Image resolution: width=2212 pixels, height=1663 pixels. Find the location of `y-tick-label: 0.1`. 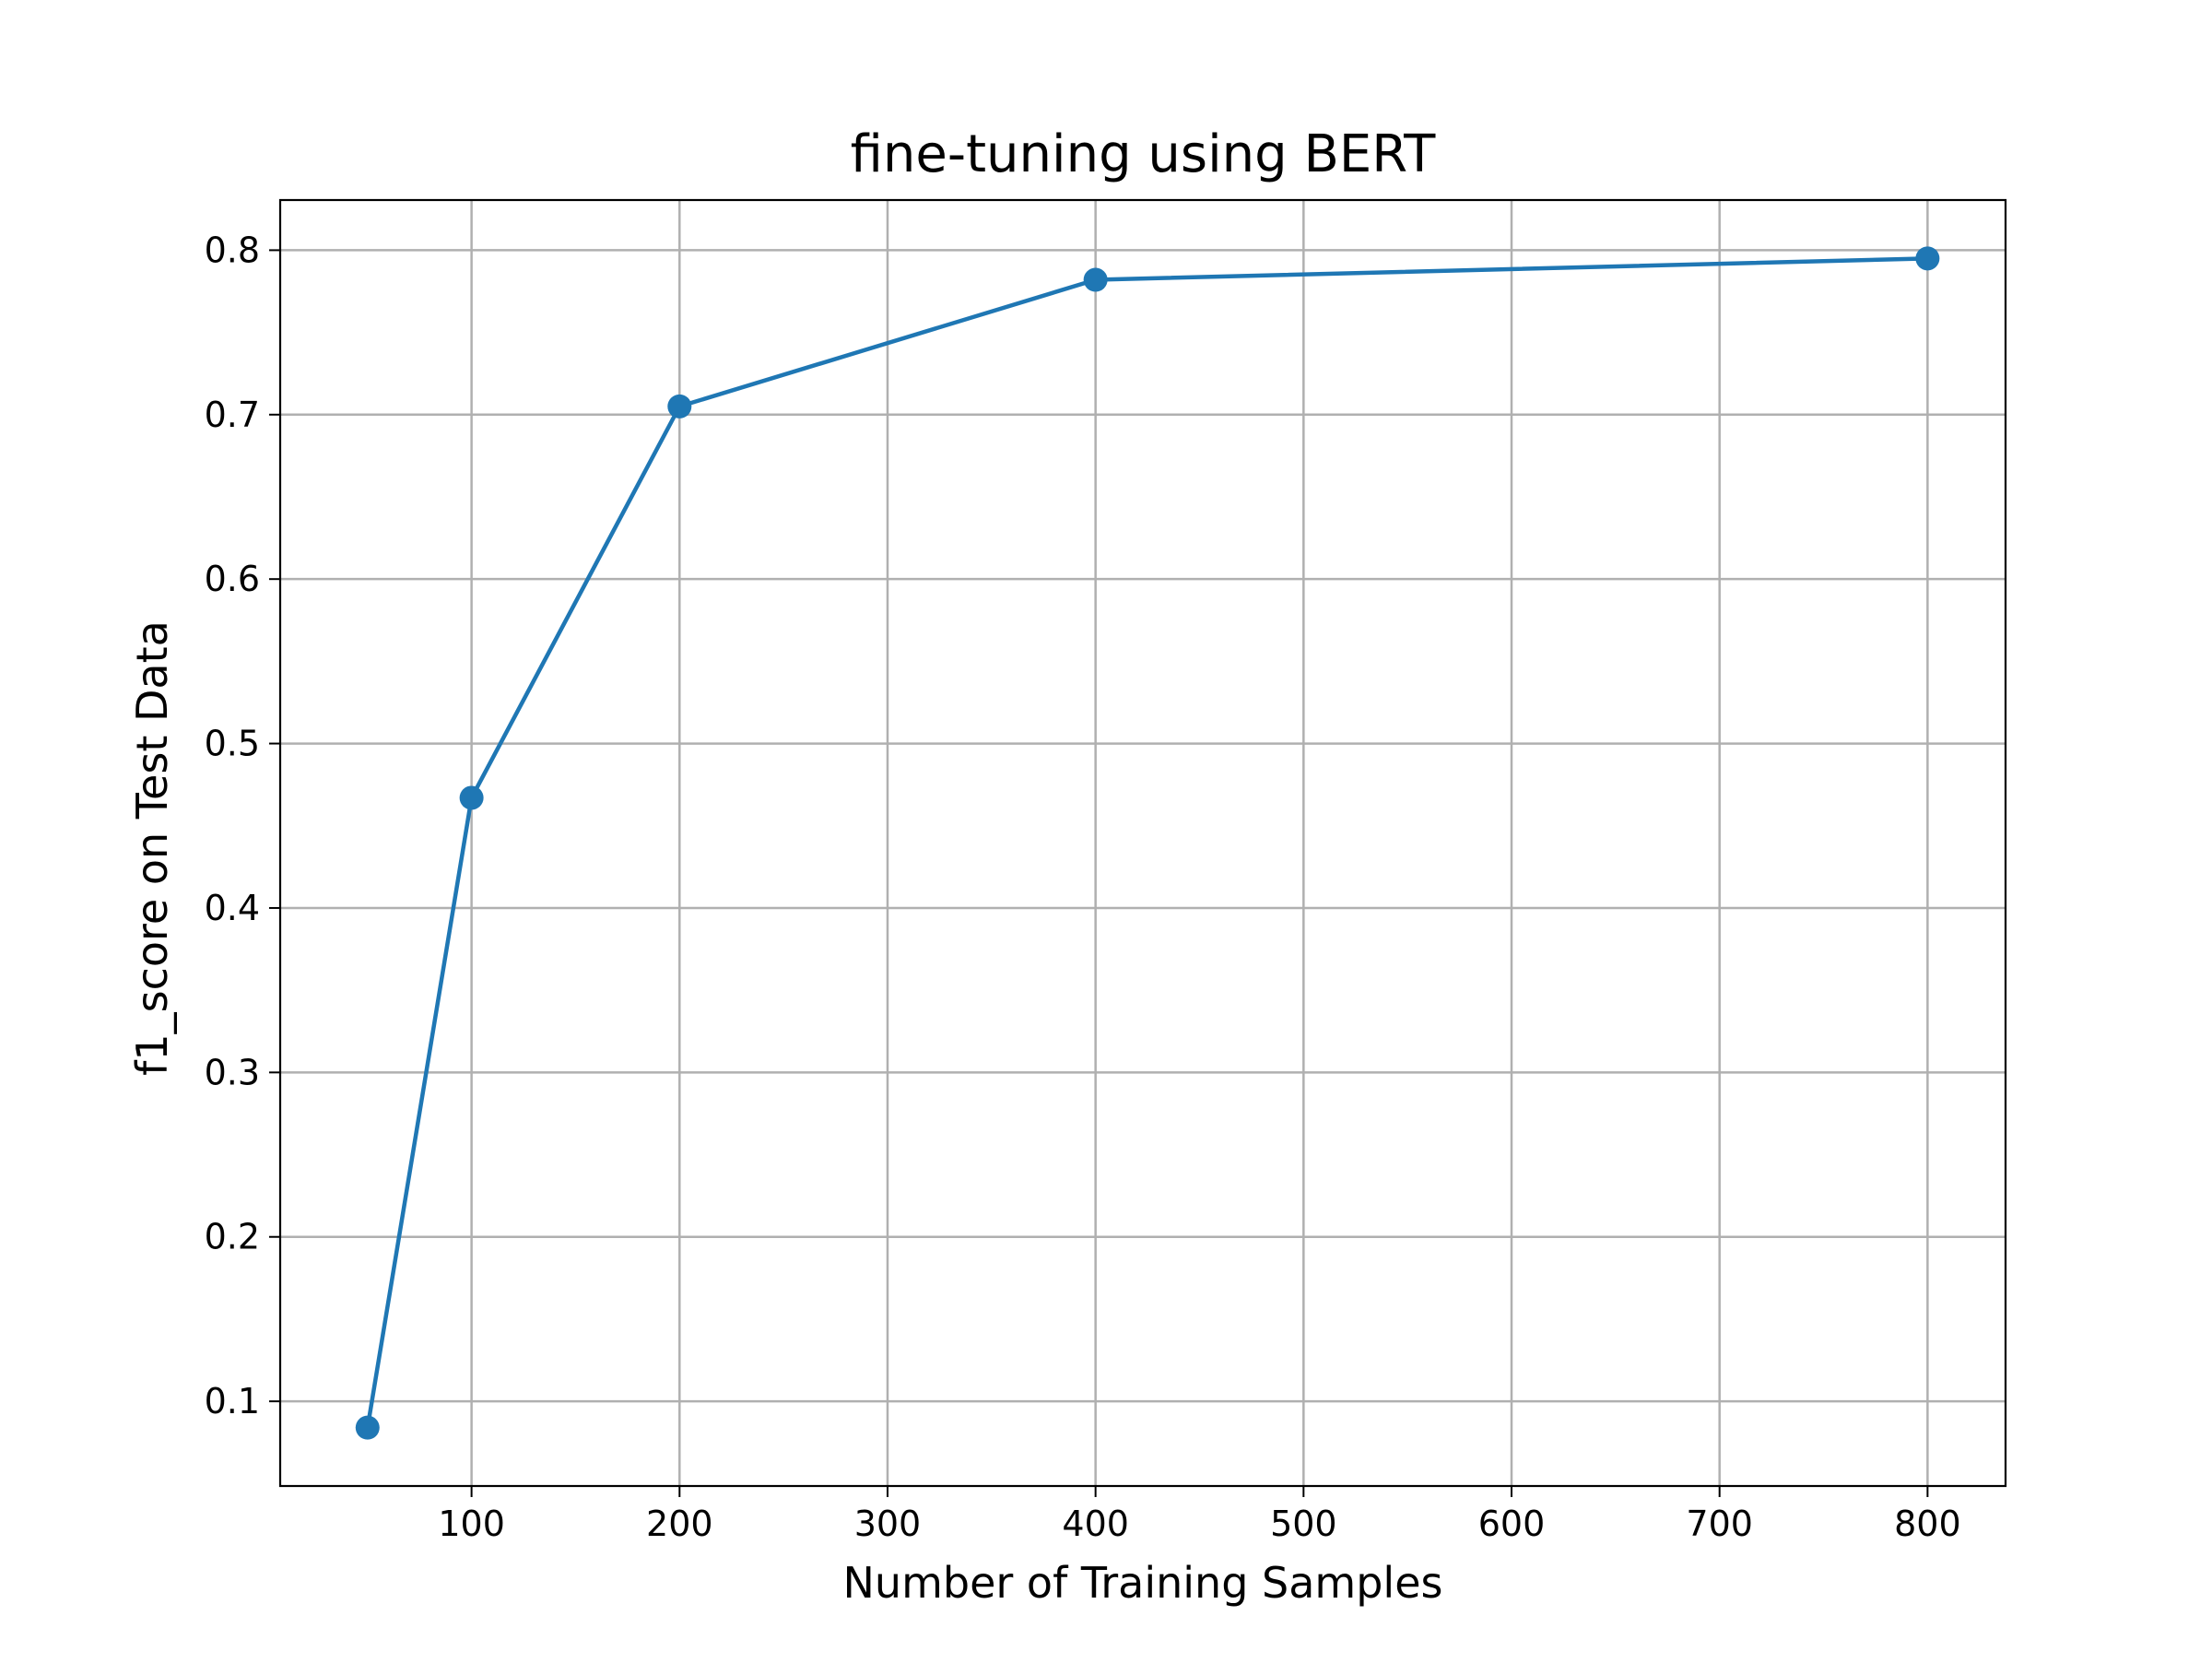

y-tick-label: 0.1 is located at coordinates (232, 1401).